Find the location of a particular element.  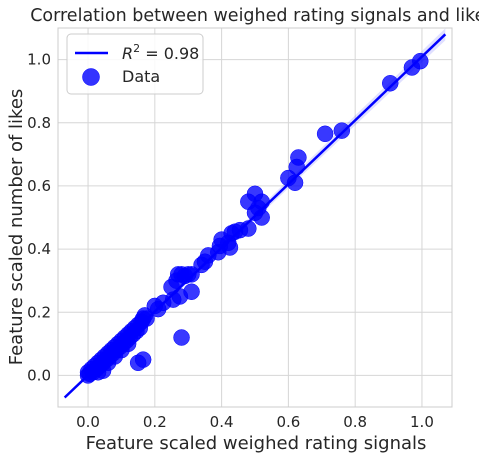

legend-r-symbol: R is located at coordinates (127, 53).